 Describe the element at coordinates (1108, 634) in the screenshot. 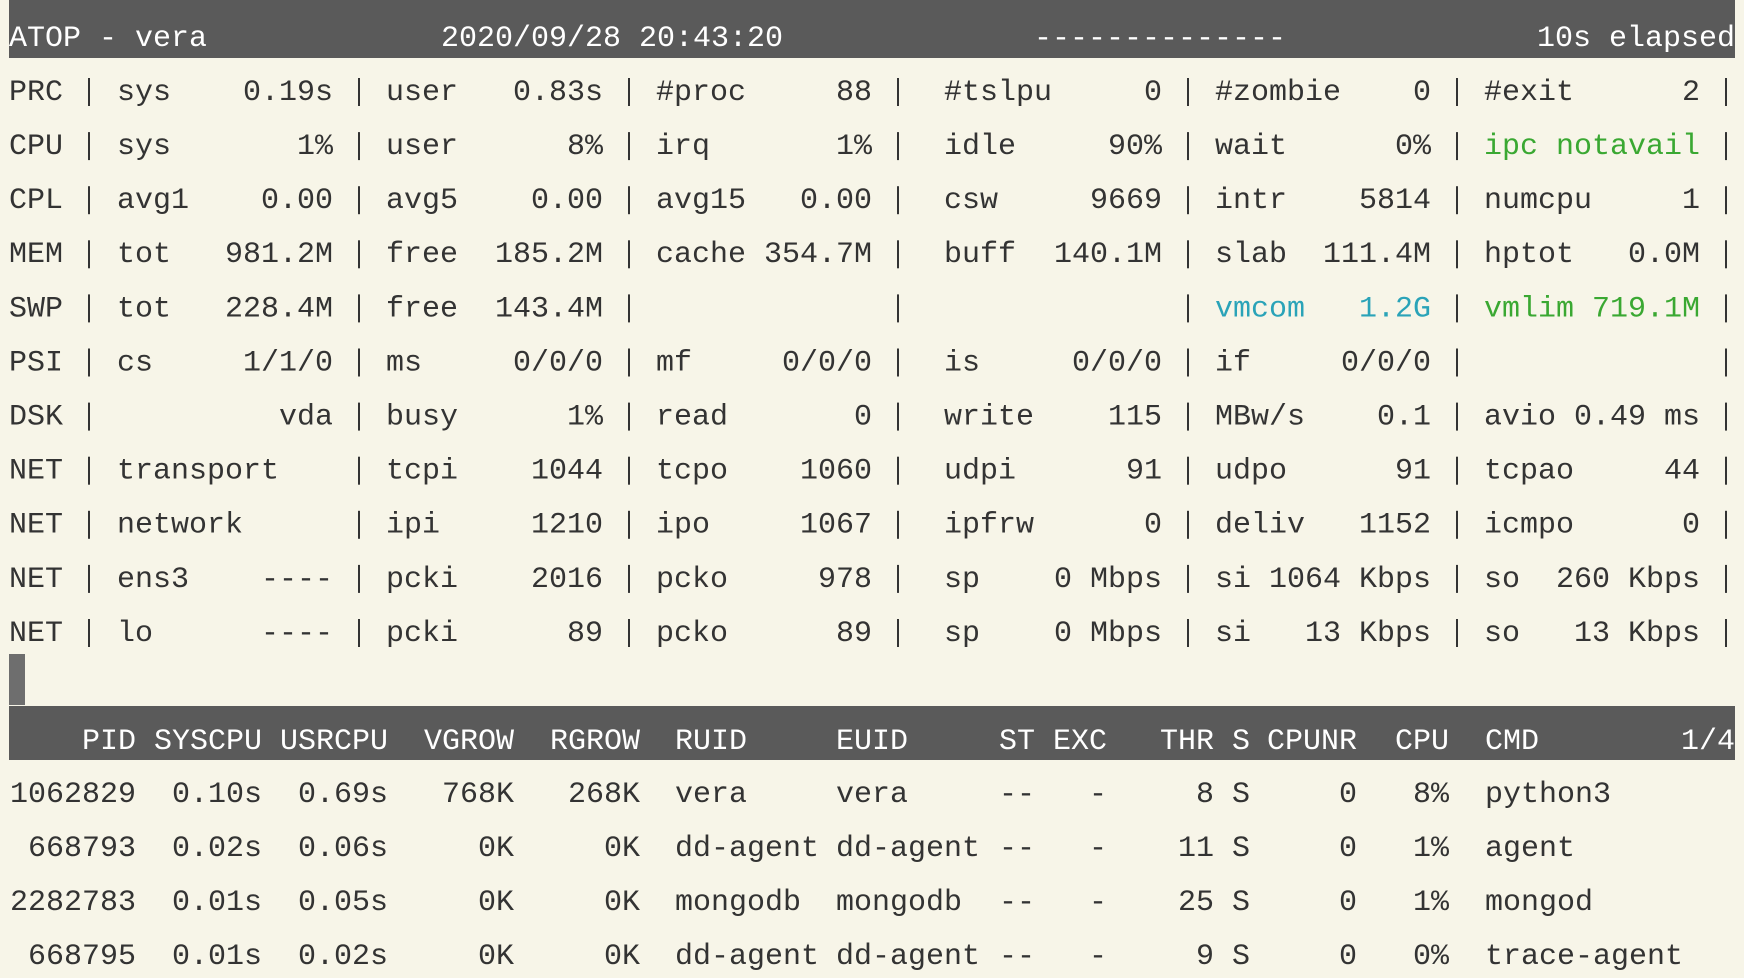

I see `field-value: 0 Mbps` at that location.